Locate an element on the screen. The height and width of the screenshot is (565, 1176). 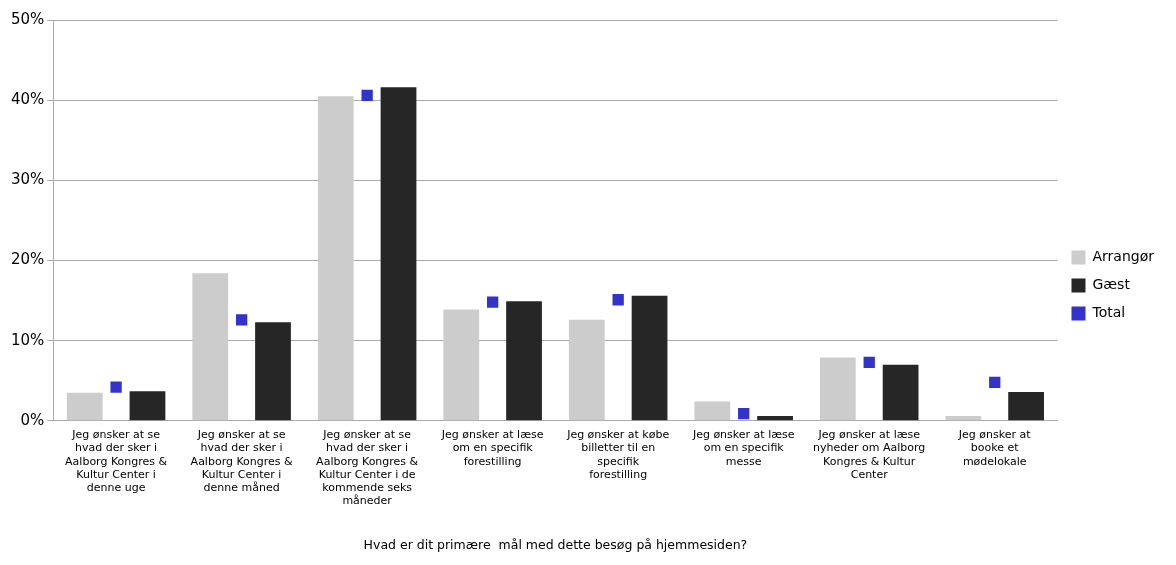
y-tick-label: 10% is located at coordinates (28, 339).